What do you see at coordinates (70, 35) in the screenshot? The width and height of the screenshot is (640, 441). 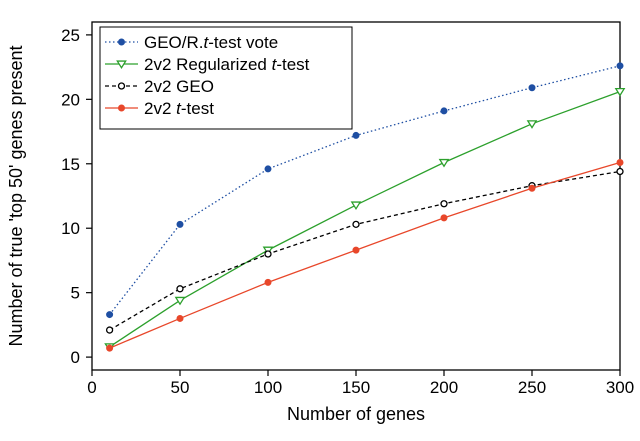 I see `y-tick-label: 25` at bounding box center [70, 35].